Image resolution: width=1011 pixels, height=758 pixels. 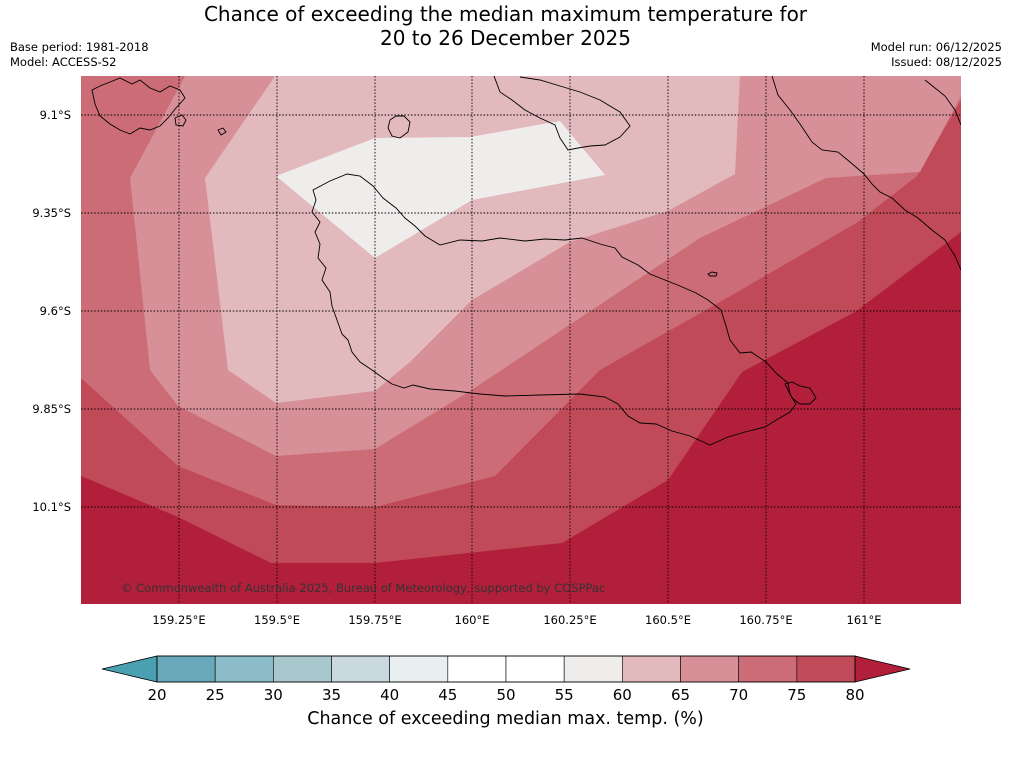 What do you see at coordinates (51, 409) in the screenshot?
I see `lat-label: 9.85°S` at bounding box center [51, 409].